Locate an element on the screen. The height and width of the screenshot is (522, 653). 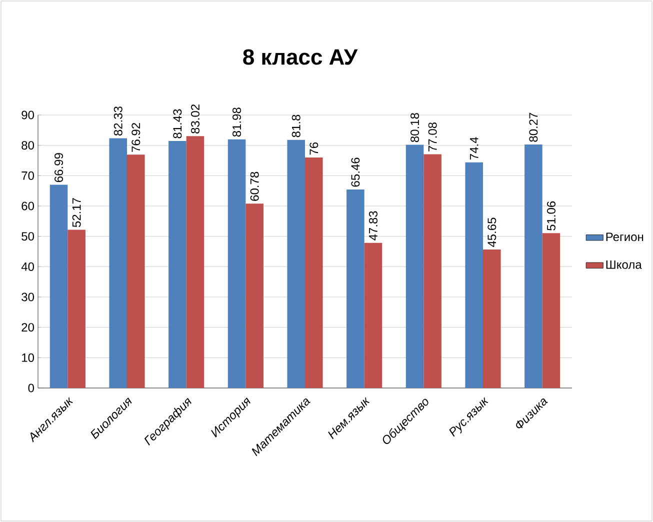
data-label: 52.17 is located at coordinates (76, 213).